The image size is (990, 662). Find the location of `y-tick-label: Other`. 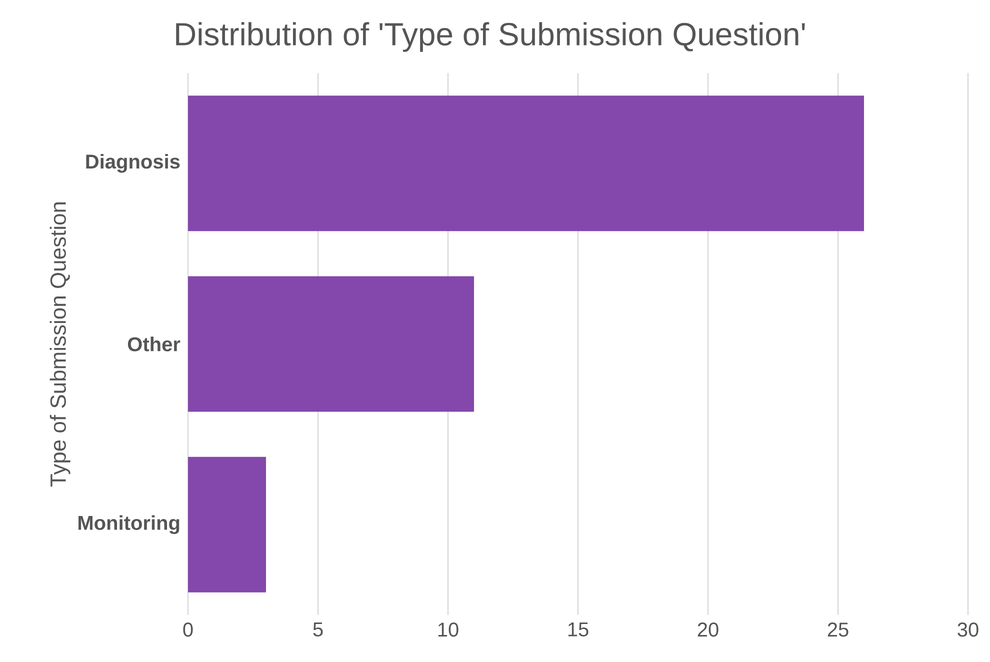

y-tick-label: Other is located at coordinates (154, 344).